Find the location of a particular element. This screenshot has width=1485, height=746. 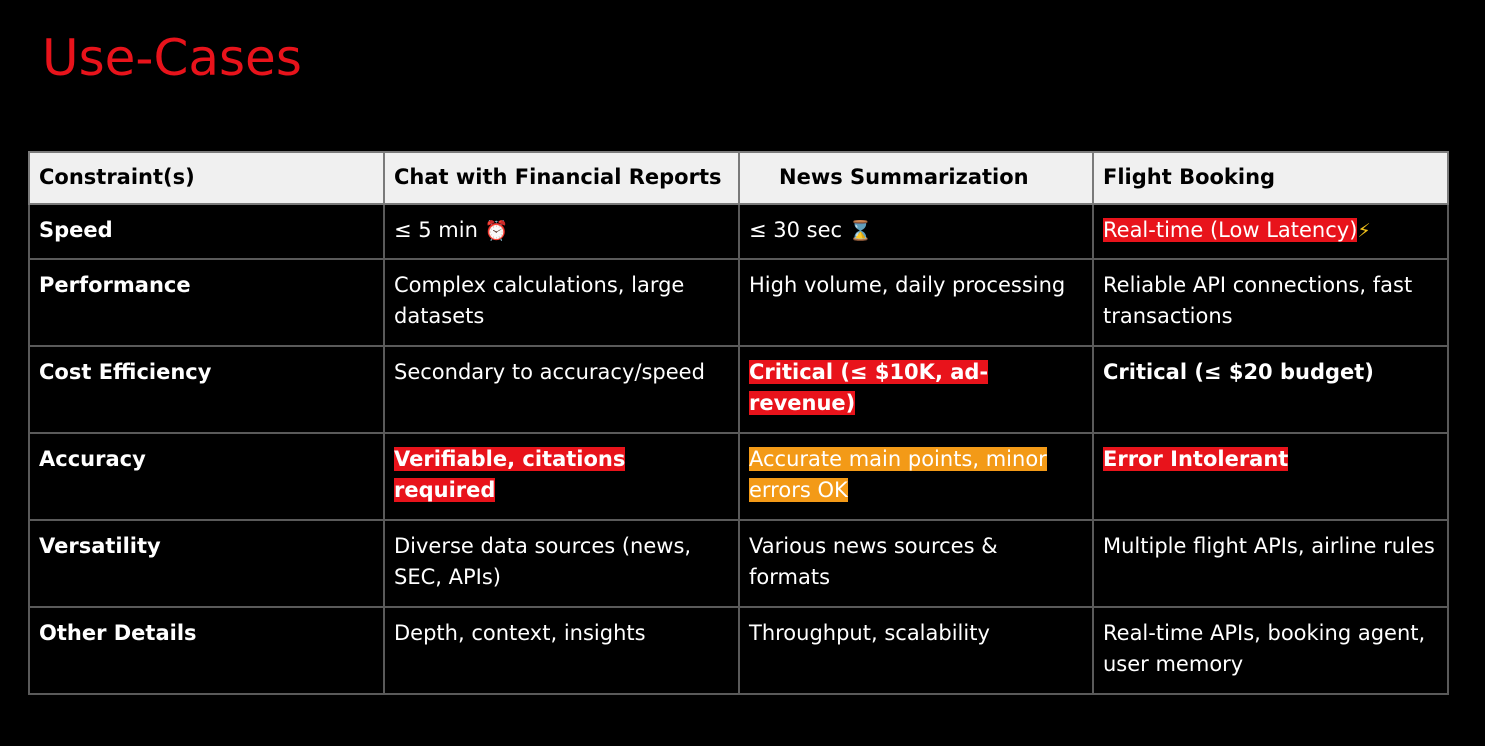

cell-text-highlighted: Error Intolerant is located at coordinates (1196, 459).